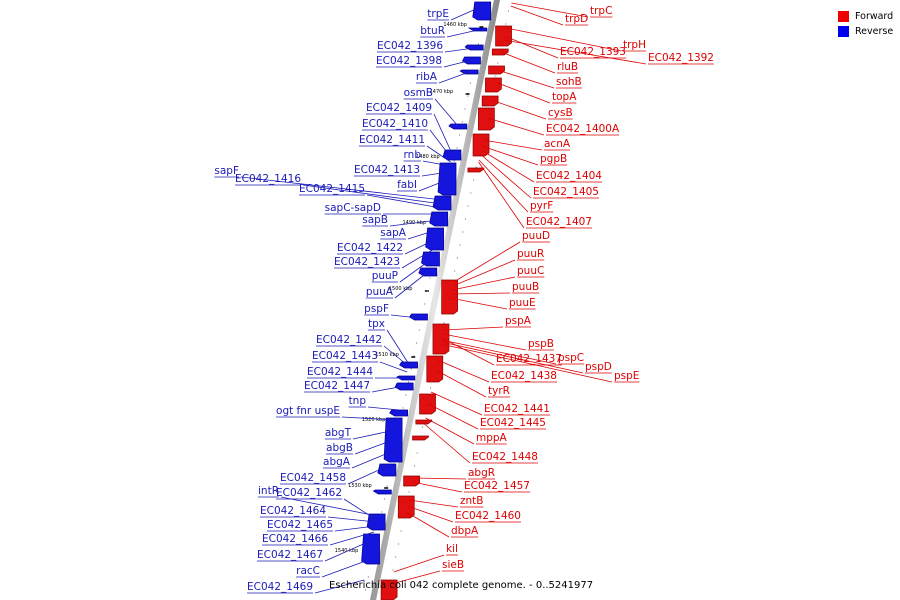 This screenshot has width=900, height=600. Describe the element at coordinates (367, 262) in the screenshot. I see `reverse-gene-label-ec042-1423: EC042_1423` at that location.